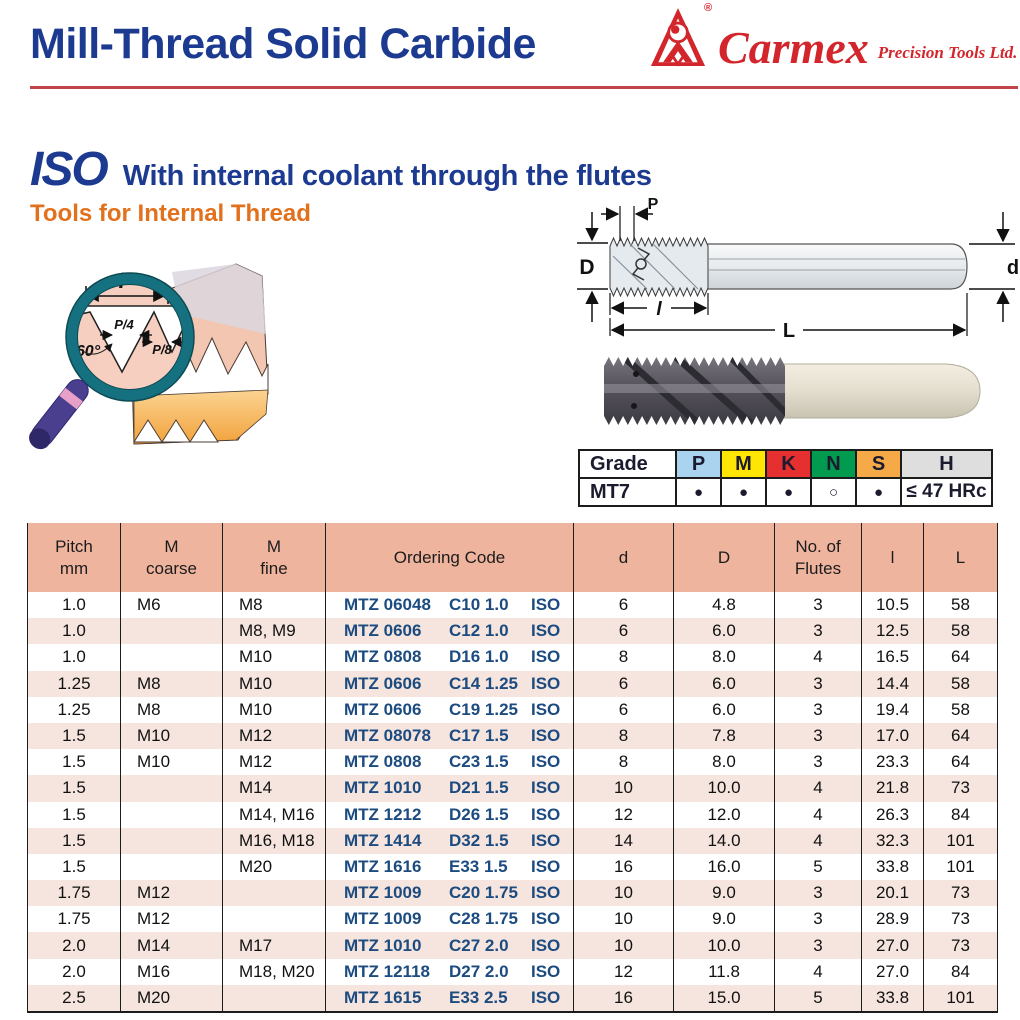 The width and height of the screenshot is (1020, 1020). I want to click on code-part: MTZ 0606, so click(383, 631).